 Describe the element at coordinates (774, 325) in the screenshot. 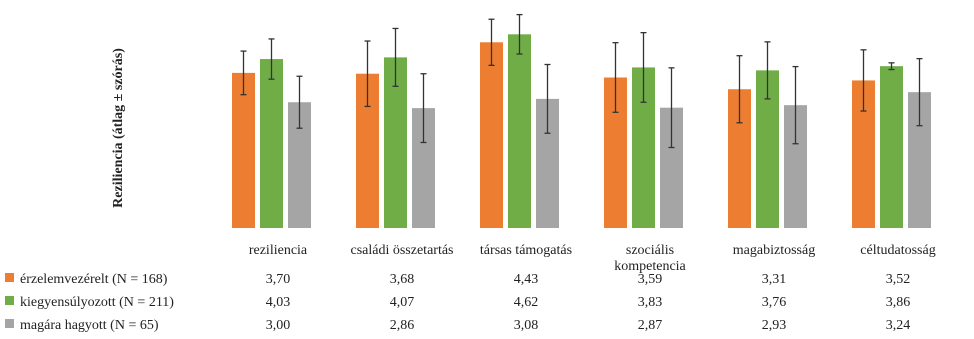

I see `value-cell-2-4: 2,93` at that location.